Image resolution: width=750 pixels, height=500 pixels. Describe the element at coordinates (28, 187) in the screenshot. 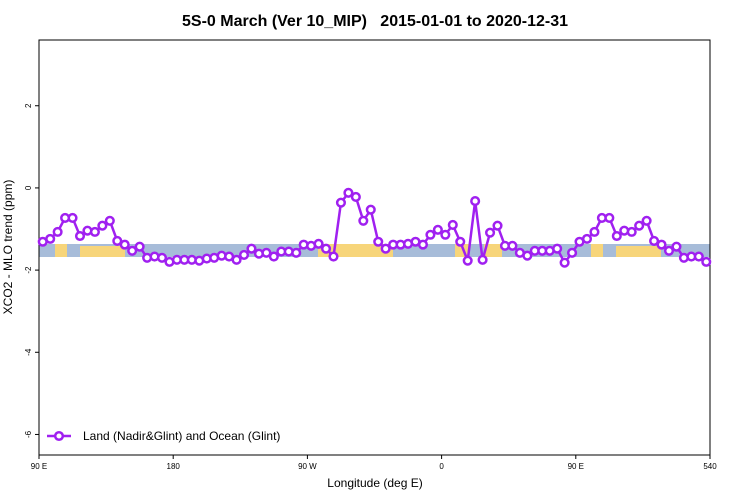

I see `y-tick-label: 0` at that location.